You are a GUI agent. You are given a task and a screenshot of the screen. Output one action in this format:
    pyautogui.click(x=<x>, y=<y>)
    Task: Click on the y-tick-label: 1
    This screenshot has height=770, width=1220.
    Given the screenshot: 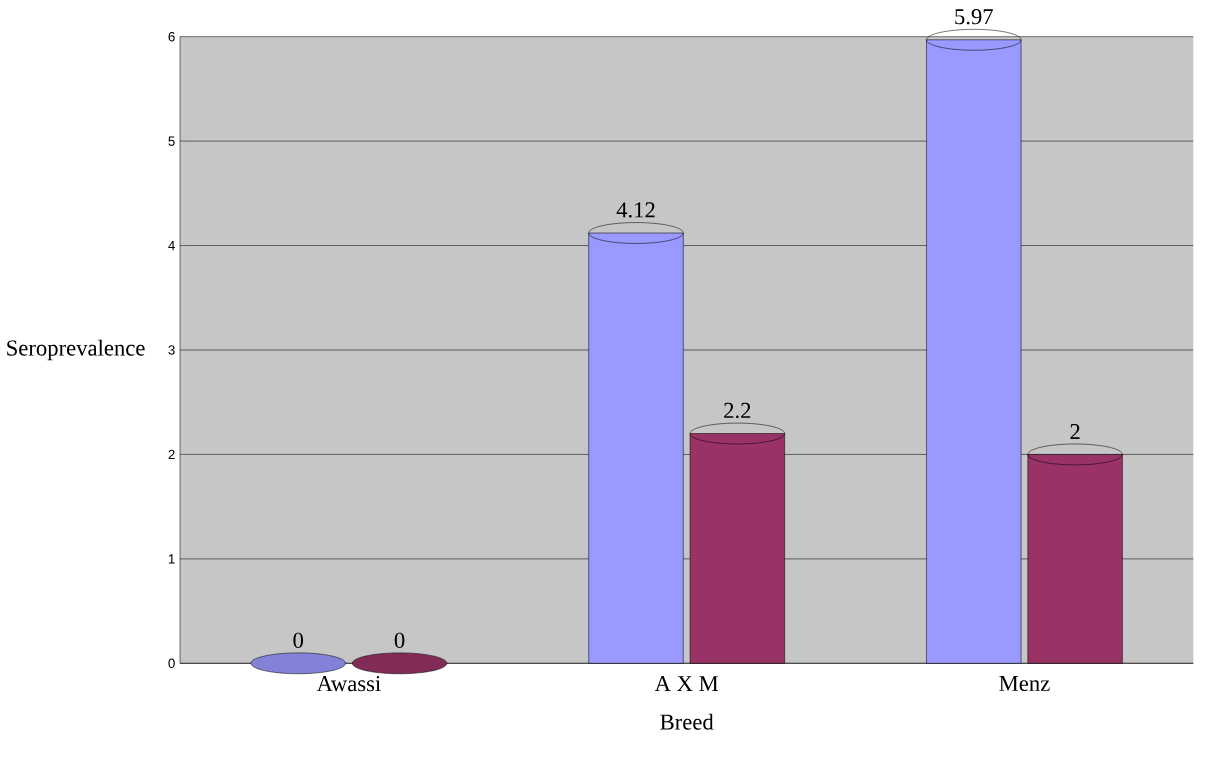 What is the action you would take?
    pyautogui.click(x=171, y=559)
    